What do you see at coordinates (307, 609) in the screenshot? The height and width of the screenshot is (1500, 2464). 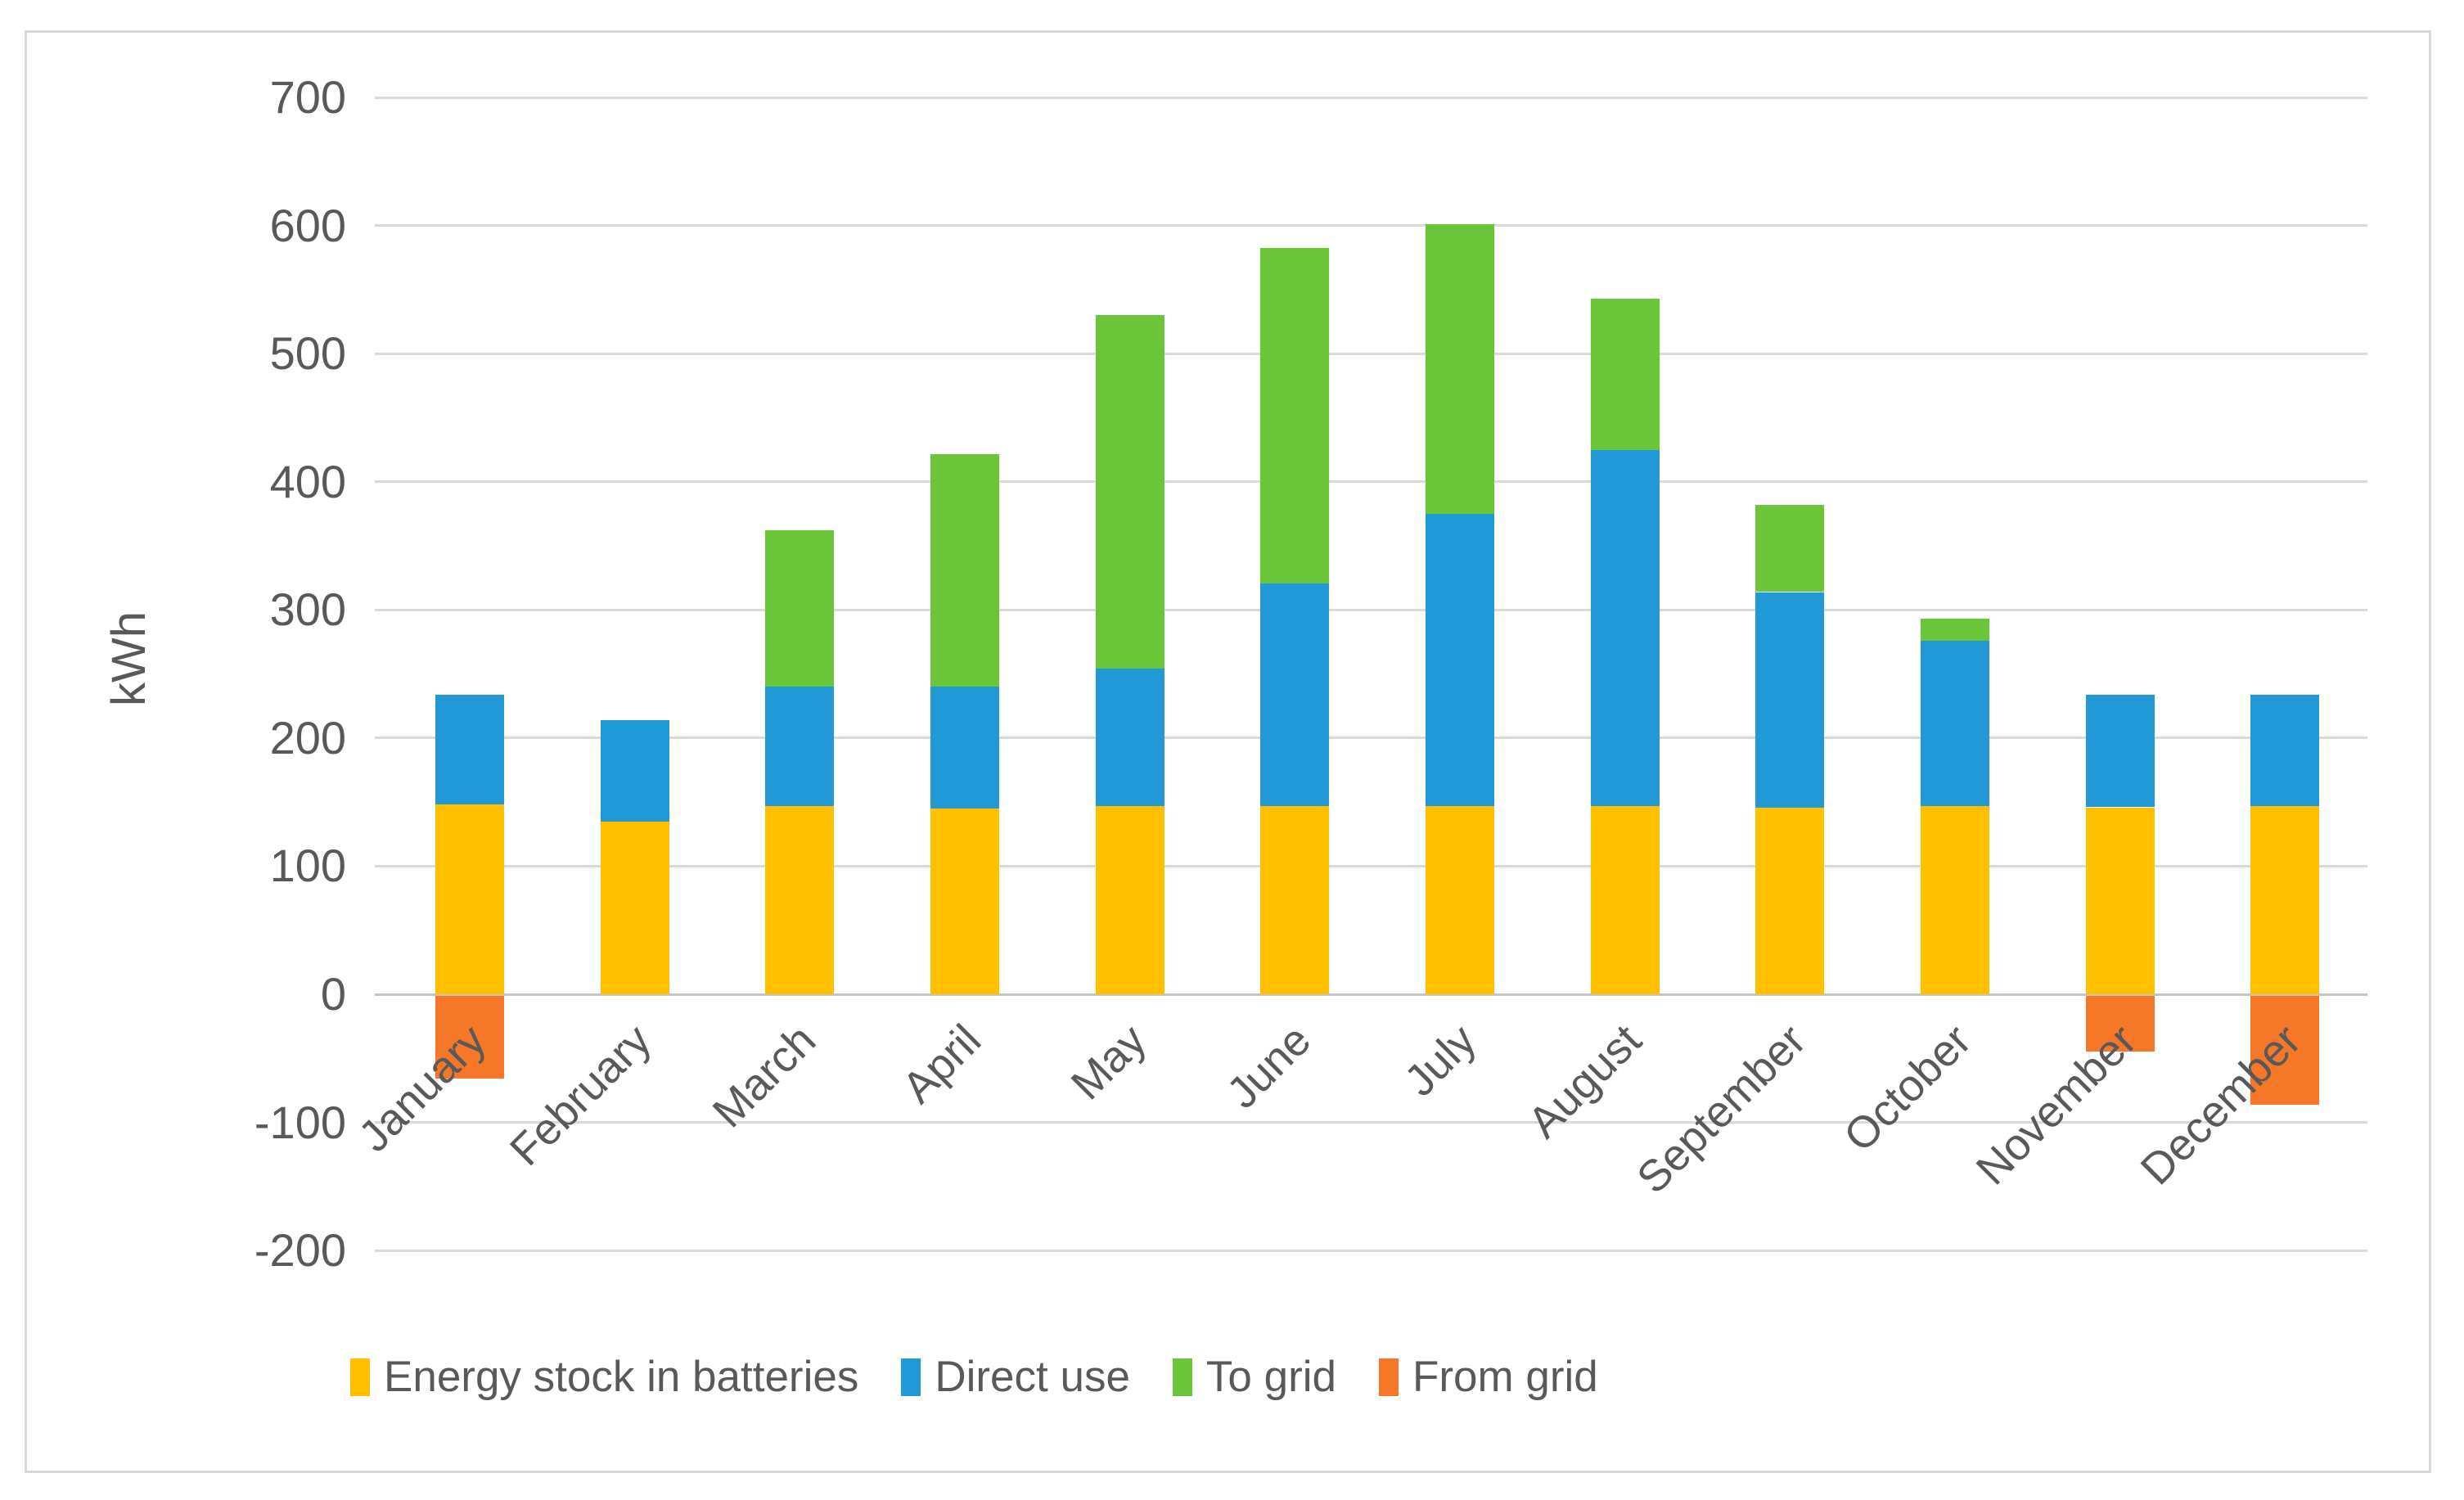 I see `y-tick-label-300: 300` at bounding box center [307, 609].